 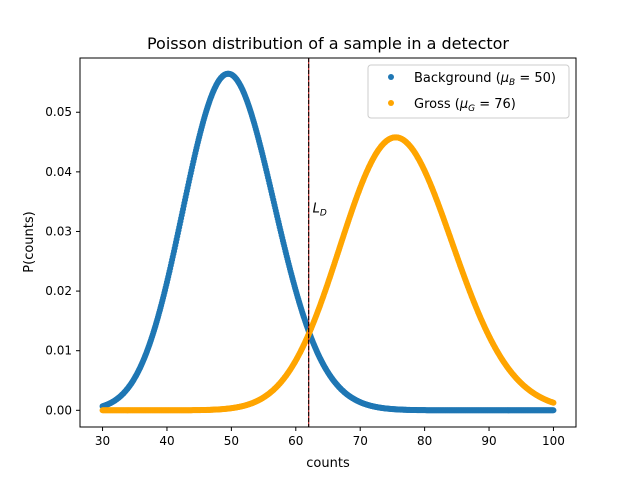 I want to click on y-tick-label: 0.04, so click(x=58, y=172).